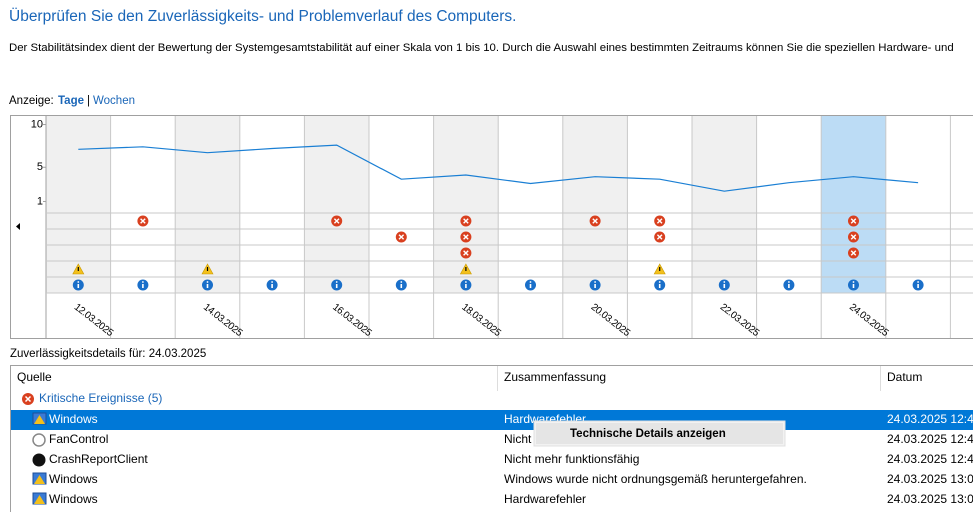 This screenshot has height=512, width=973. What do you see at coordinates (37, 124) in the screenshot?
I see `y-tick-label: 10` at bounding box center [37, 124].